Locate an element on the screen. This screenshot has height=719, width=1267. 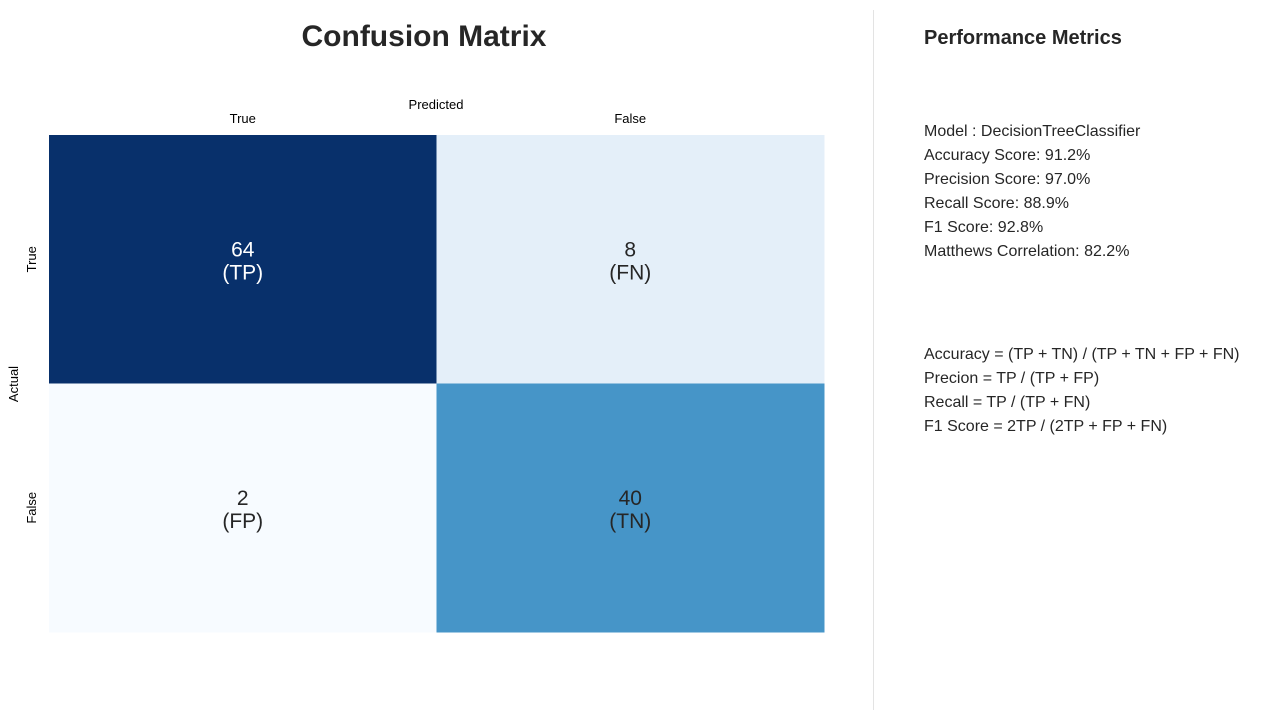
cell-value-label: 64 is located at coordinates (243, 249).